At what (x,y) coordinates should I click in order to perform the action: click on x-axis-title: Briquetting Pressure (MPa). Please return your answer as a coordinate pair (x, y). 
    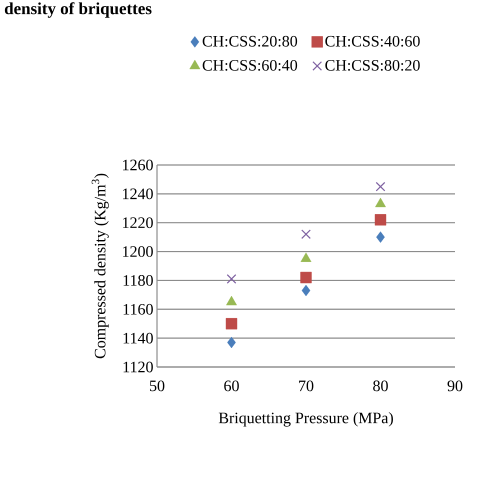
    Looking at the image, I should click on (305, 419).